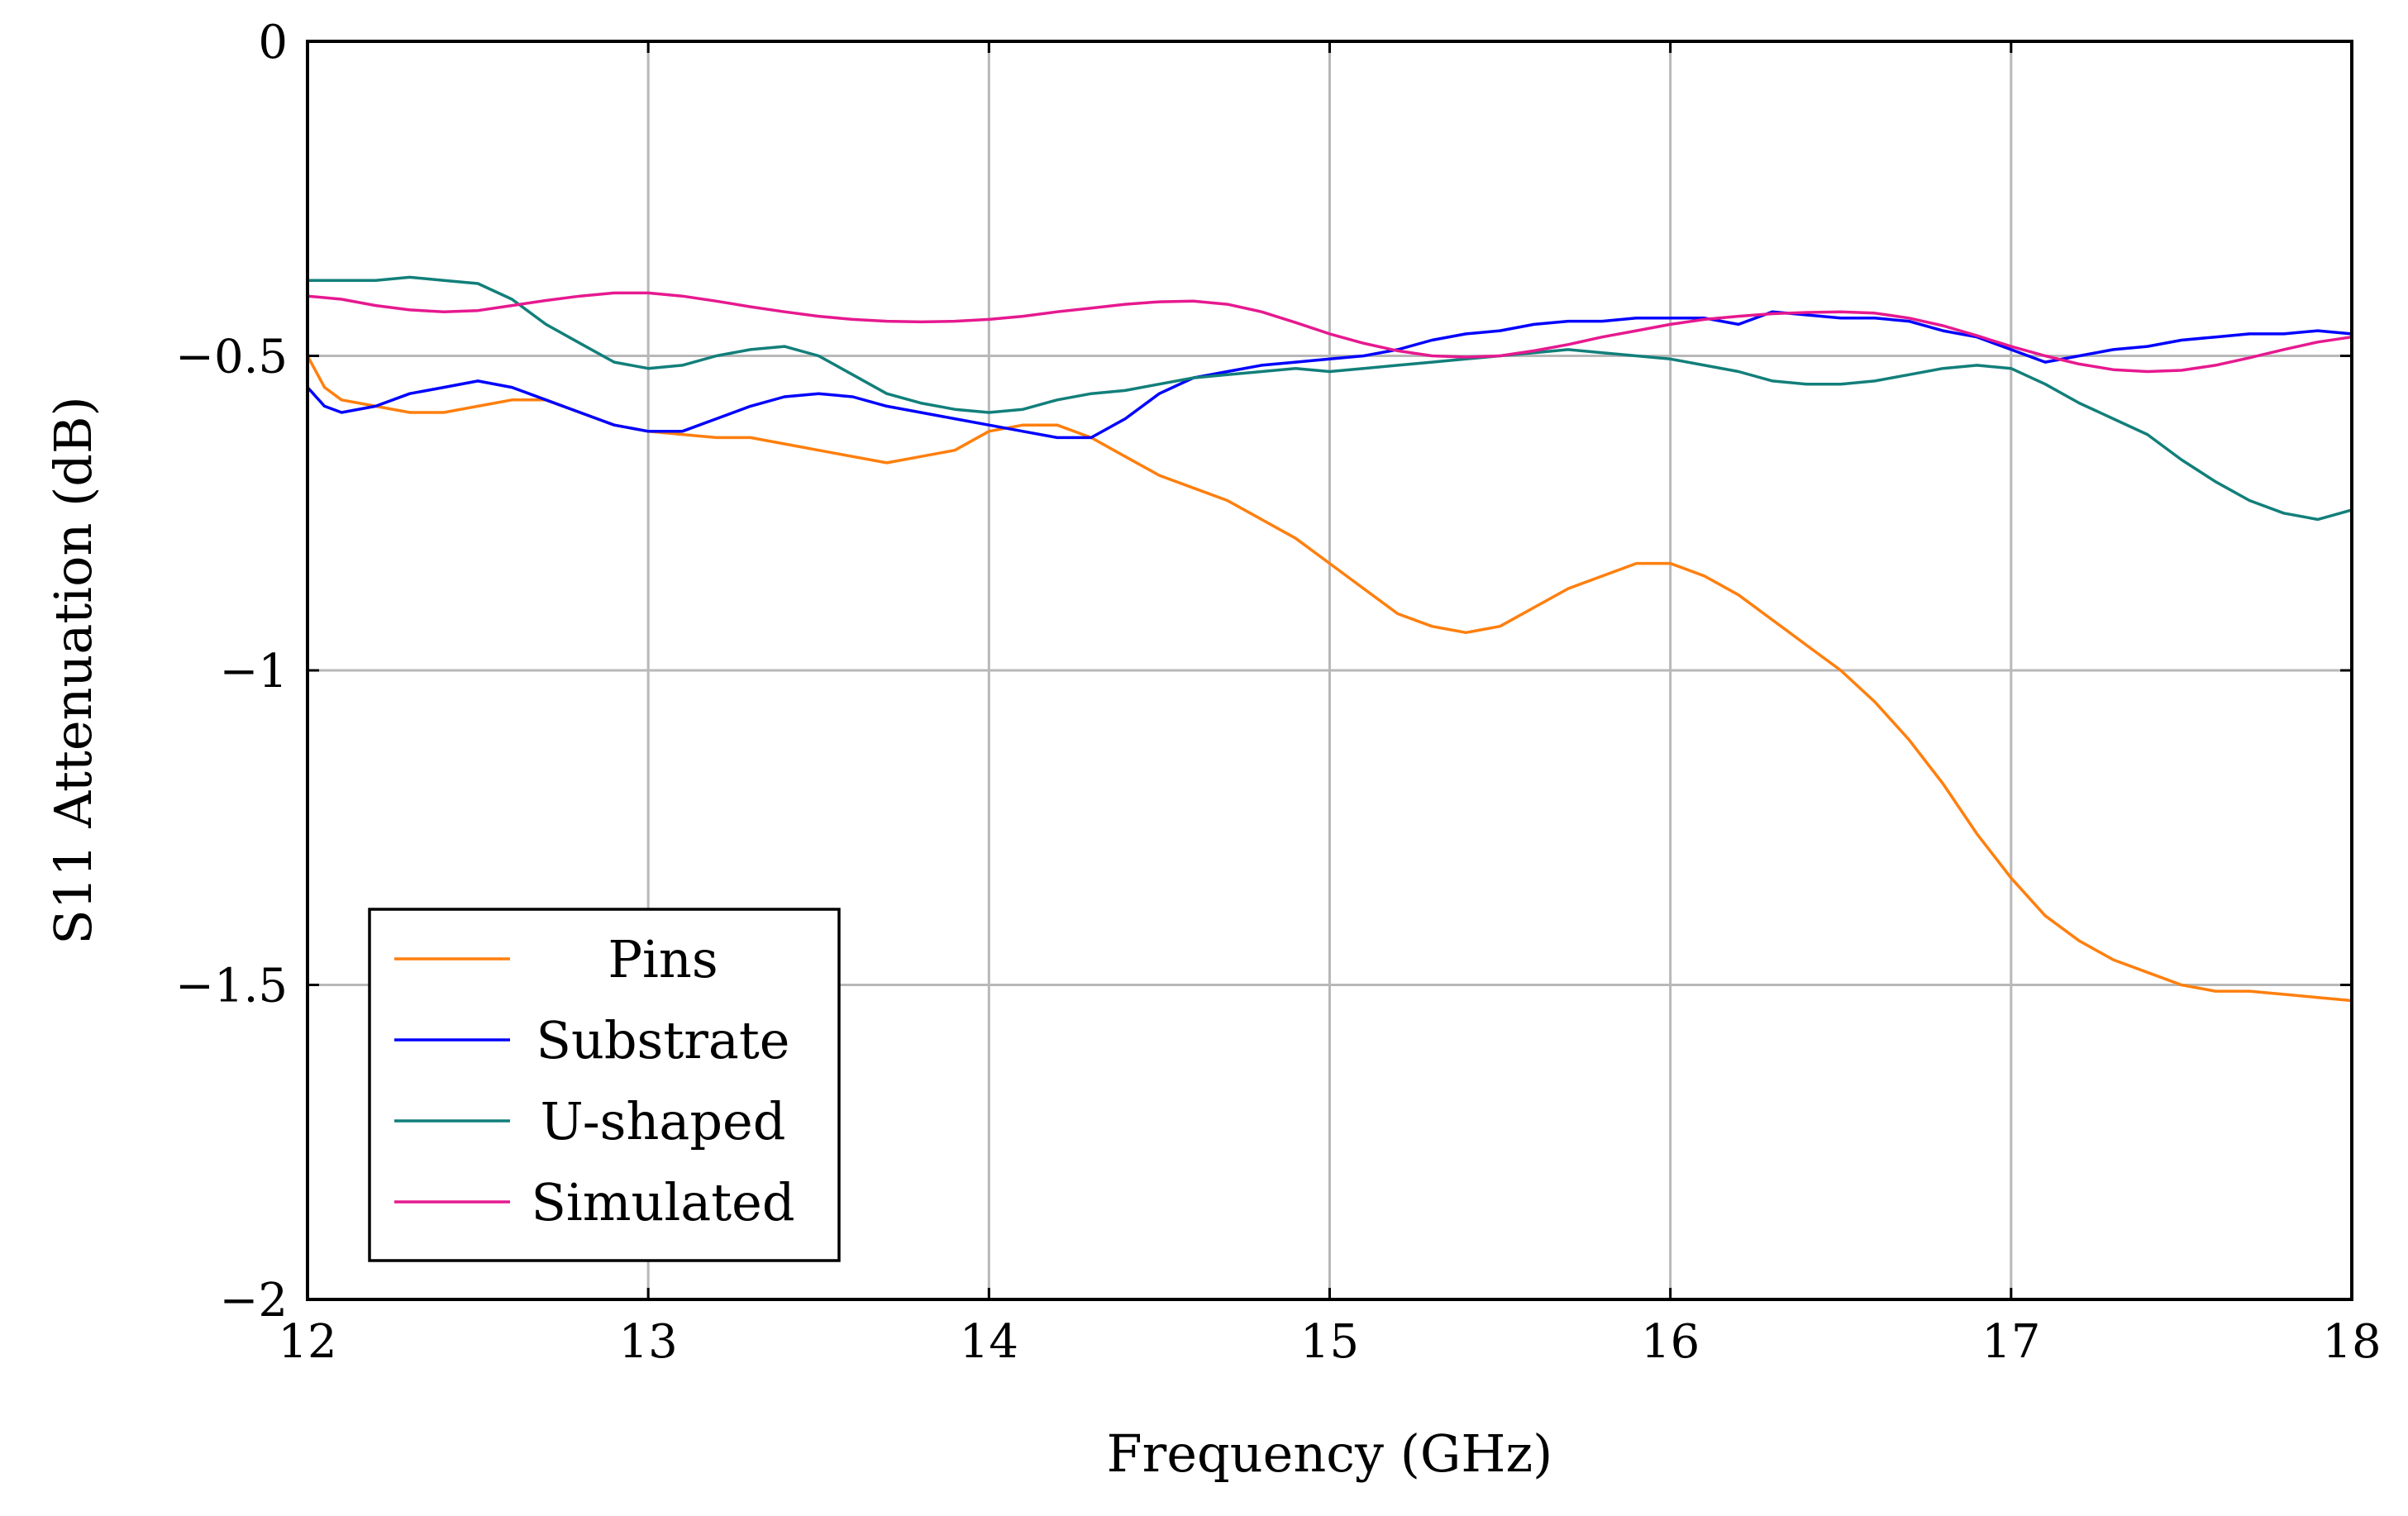 The height and width of the screenshot is (1516, 2408). What do you see at coordinates (663, 959) in the screenshot?
I see `legend-label: Pins` at bounding box center [663, 959].